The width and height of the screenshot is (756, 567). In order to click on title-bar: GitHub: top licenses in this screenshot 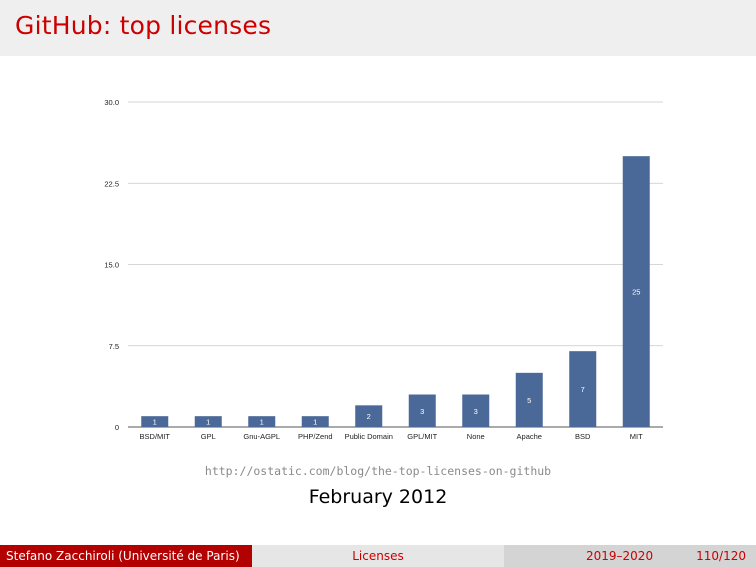, I will do `click(378, 28)`.